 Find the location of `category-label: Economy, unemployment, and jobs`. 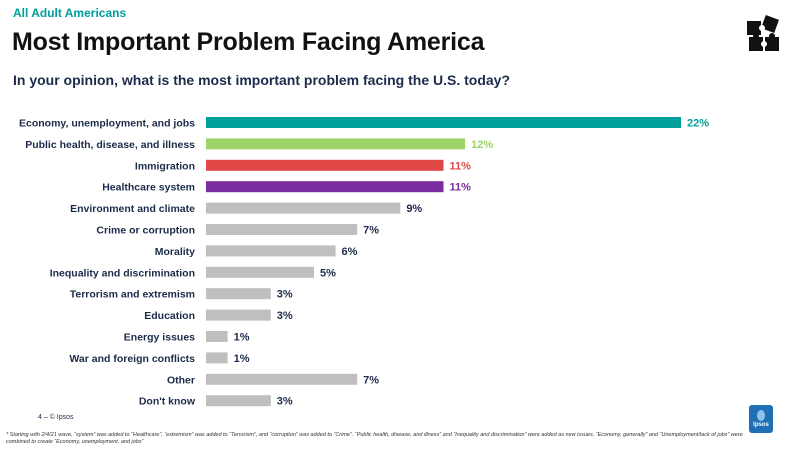

category-label: Economy, unemployment, and jobs is located at coordinates (107, 124).